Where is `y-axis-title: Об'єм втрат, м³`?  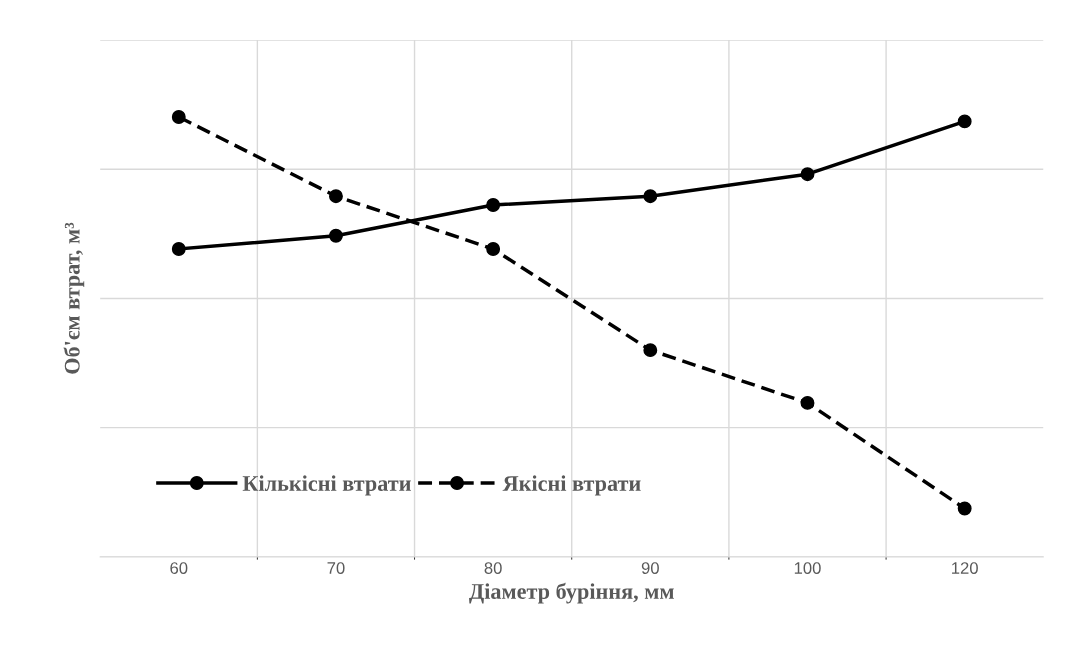 y-axis-title: Об'єм втрат, м³ is located at coordinates (74, 298).